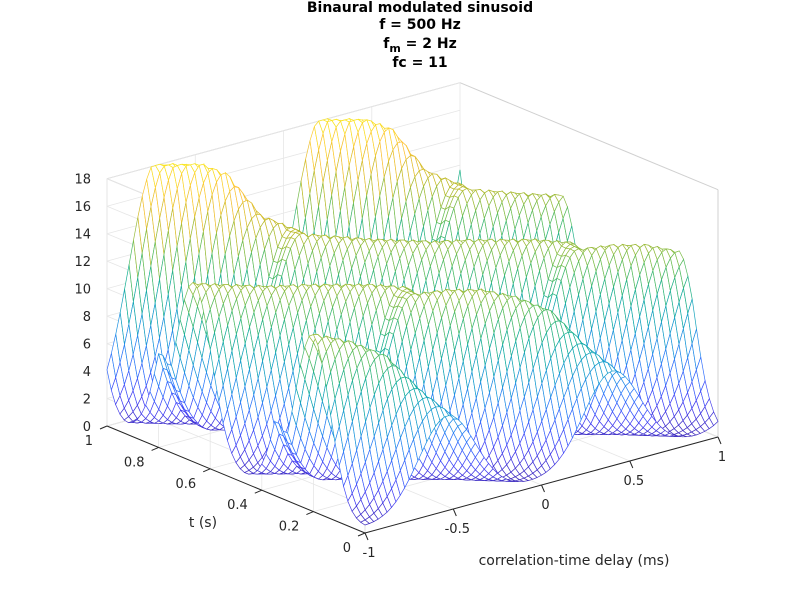 Image resolution: width=800 pixels, height=600 pixels. I want to click on mesh-cell, so click(713, 419).